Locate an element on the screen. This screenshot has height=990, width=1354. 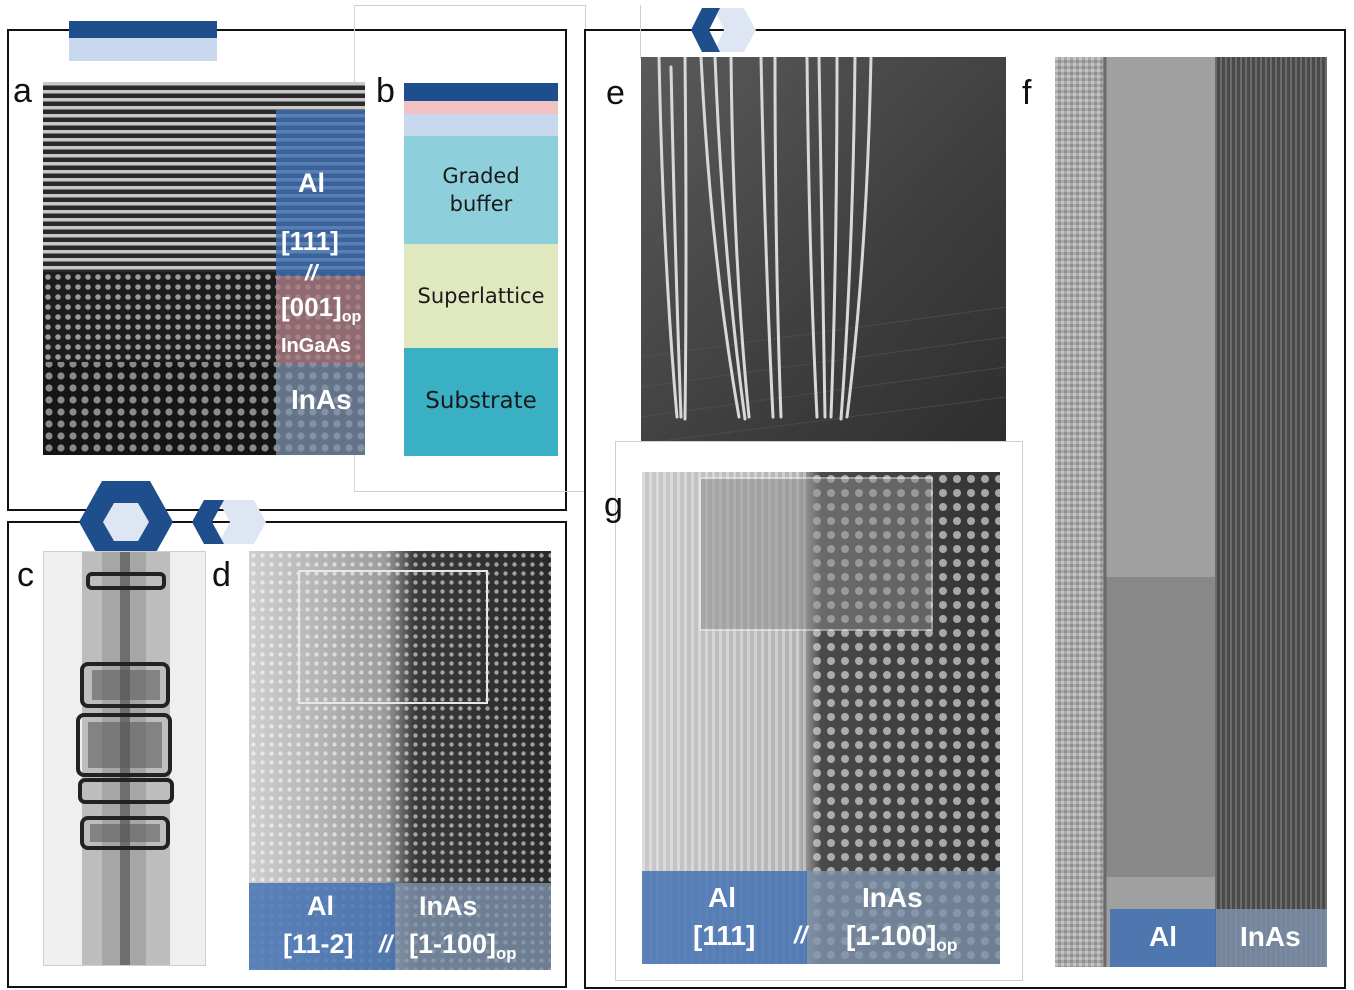
panel-label-e: e is located at coordinates (615, 93).